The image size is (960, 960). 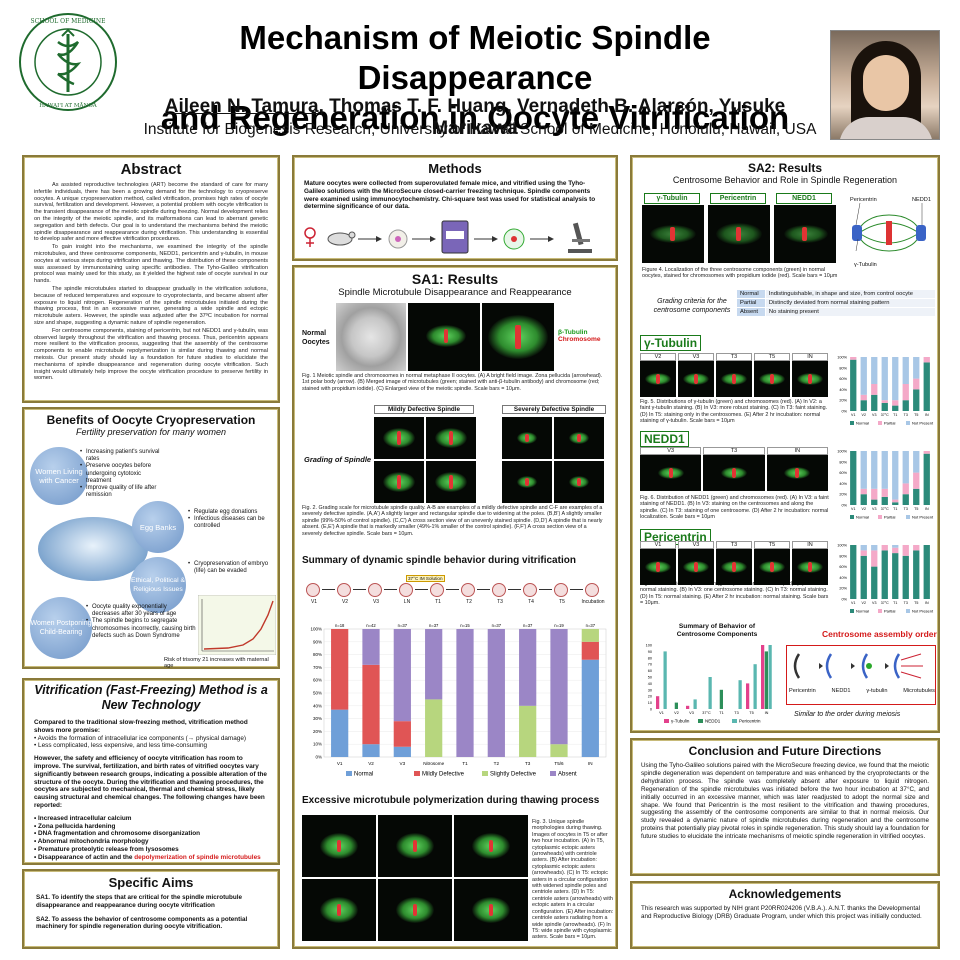 I want to click on legend-tubulin: β-Tubulin, so click(x=573, y=332).